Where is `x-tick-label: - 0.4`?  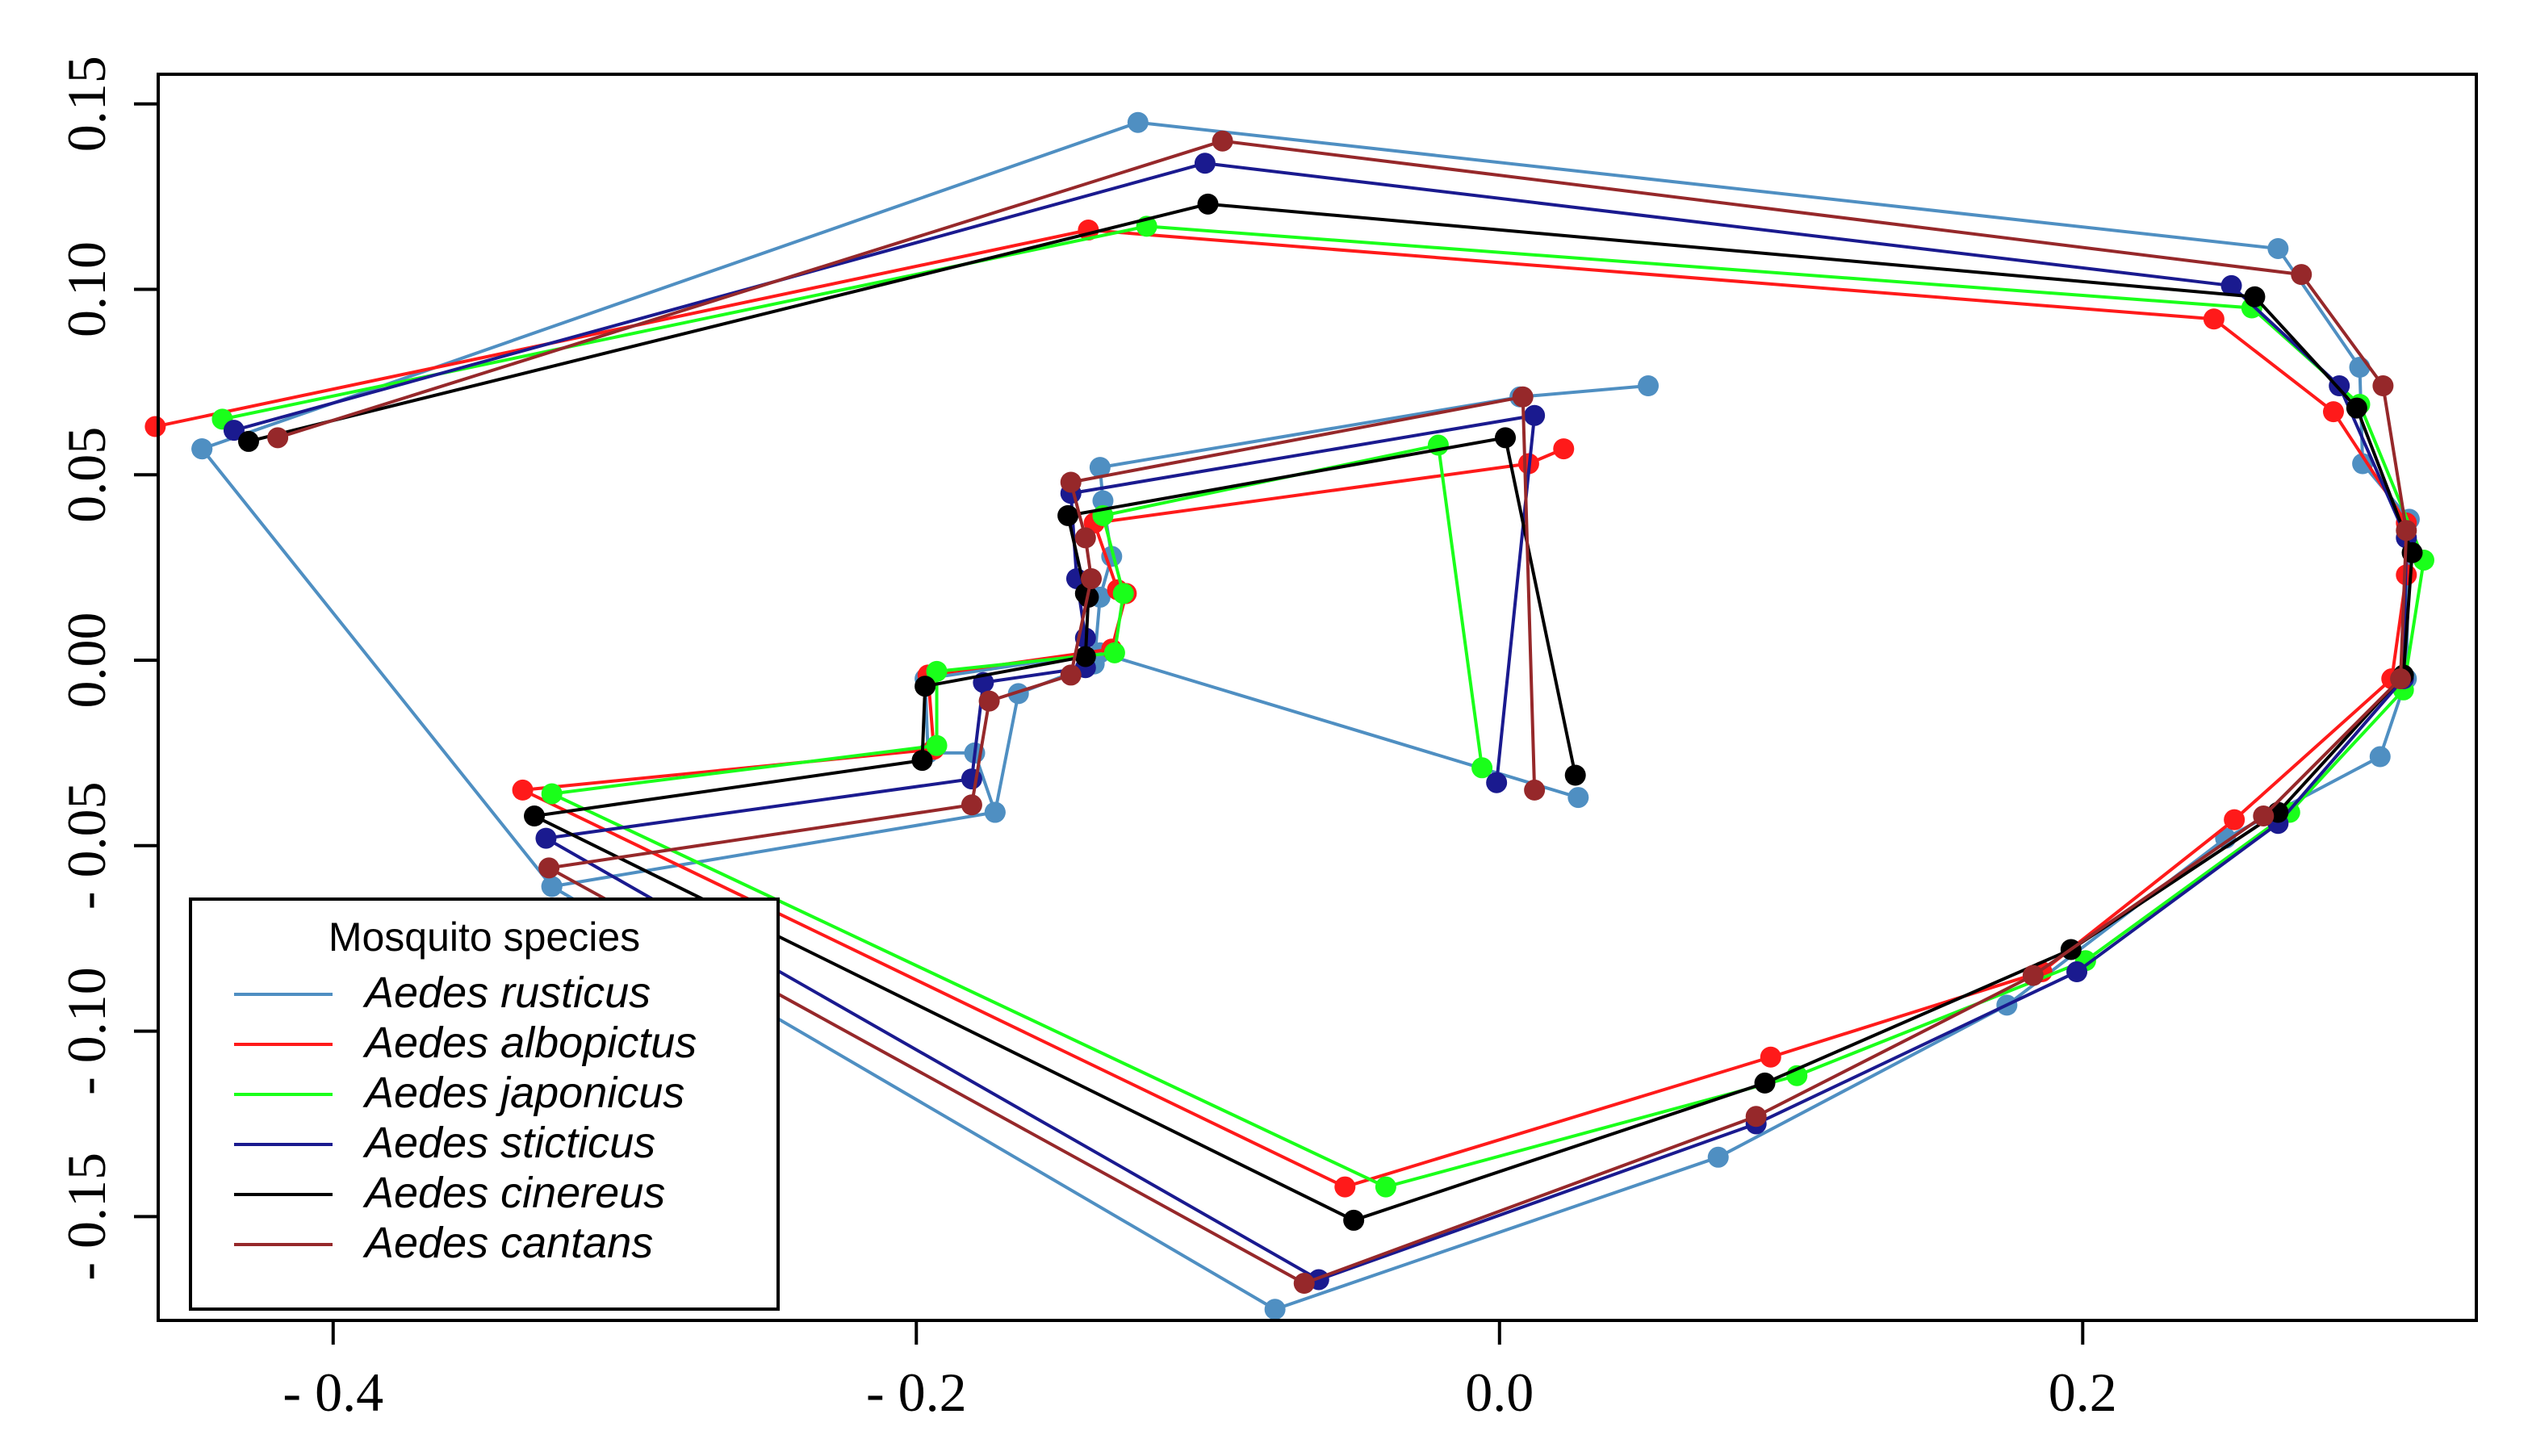 x-tick-label: - 0.4 is located at coordinates (333, 1393).